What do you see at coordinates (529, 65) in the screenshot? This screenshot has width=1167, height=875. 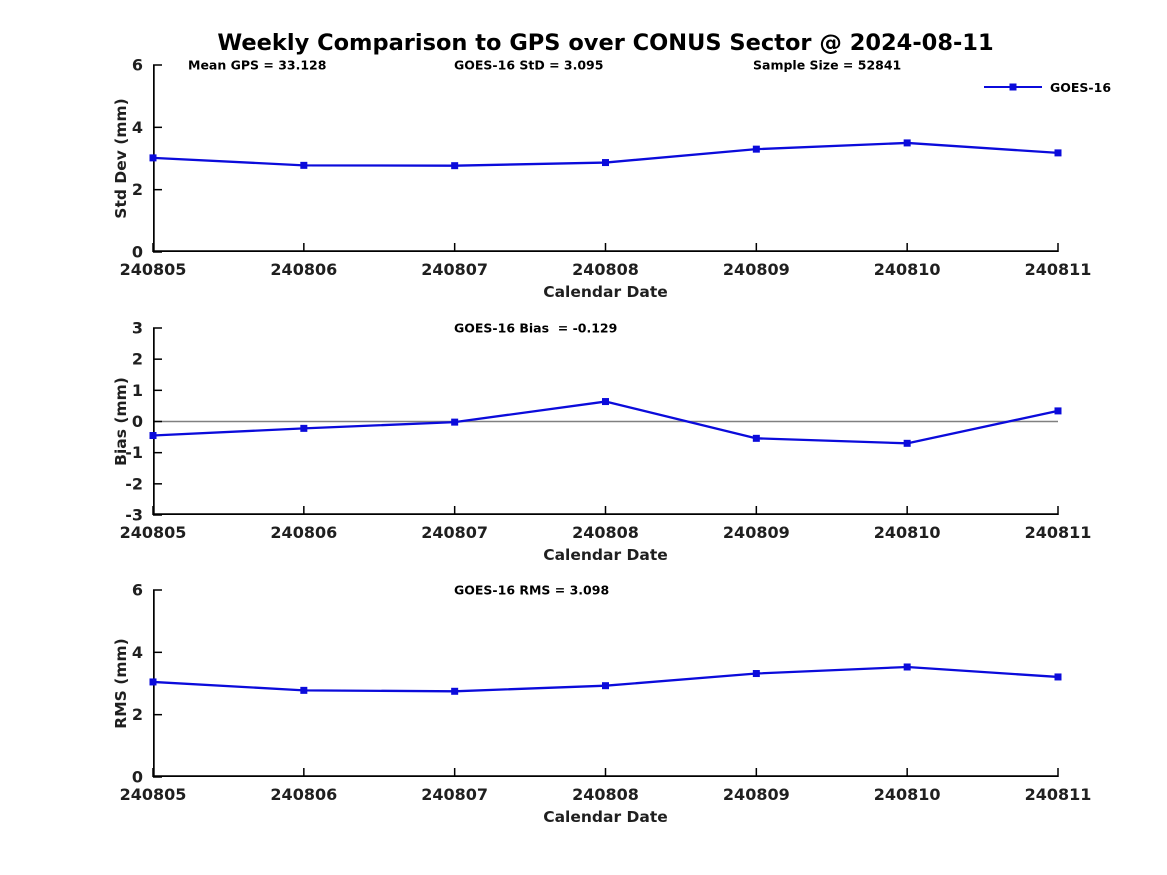 I see `std-dev-mm-annotation: GOES-16 StD = 3.095` at bounding box center [529, 65].